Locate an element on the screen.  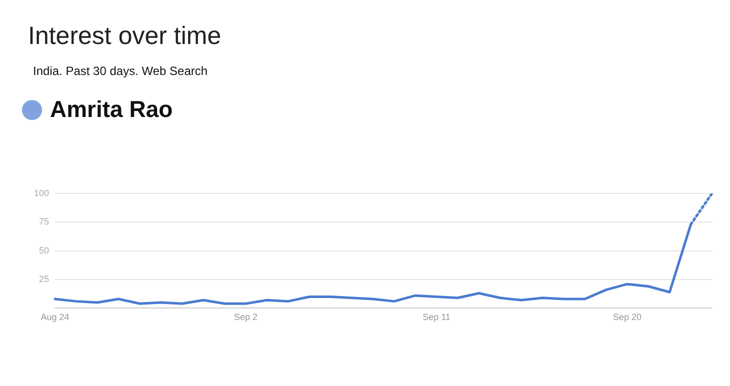
legend-label: Amrita Rao is located at coordinates (111, 109).